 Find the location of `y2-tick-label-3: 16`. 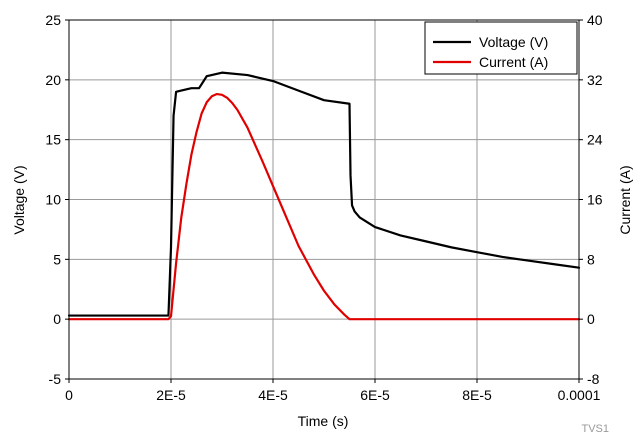

y2-tick-label-3: 16 is located at coordinates (595, 200).